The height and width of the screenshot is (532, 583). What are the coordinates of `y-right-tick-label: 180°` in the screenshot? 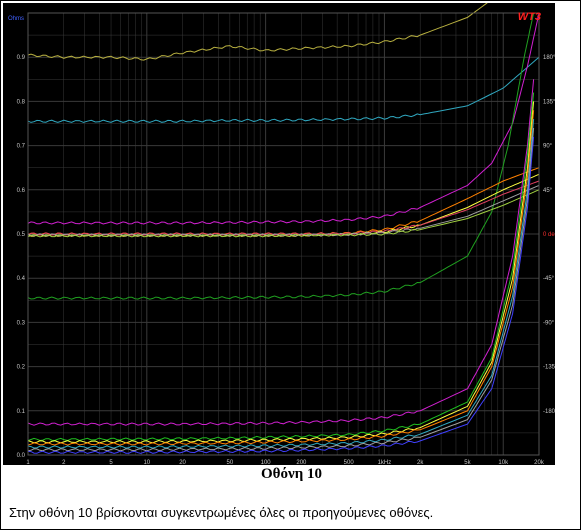 It's located at (549, 58).